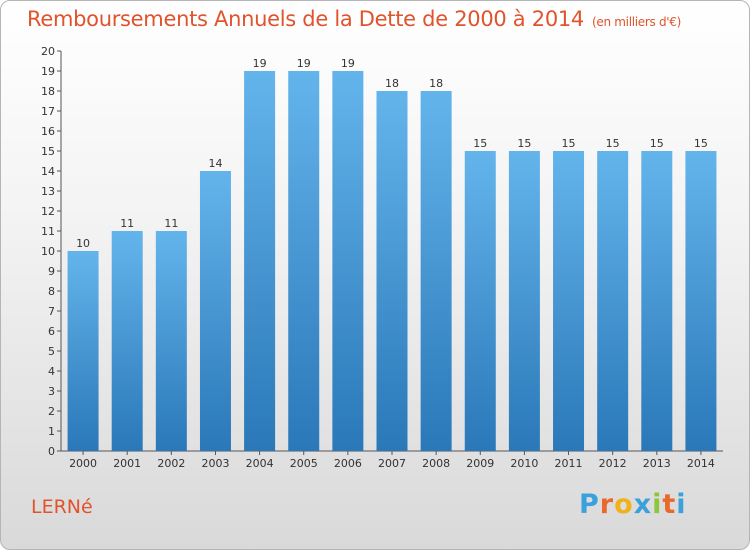  I want to click on y-tick-label: 1, so click(51, 431).